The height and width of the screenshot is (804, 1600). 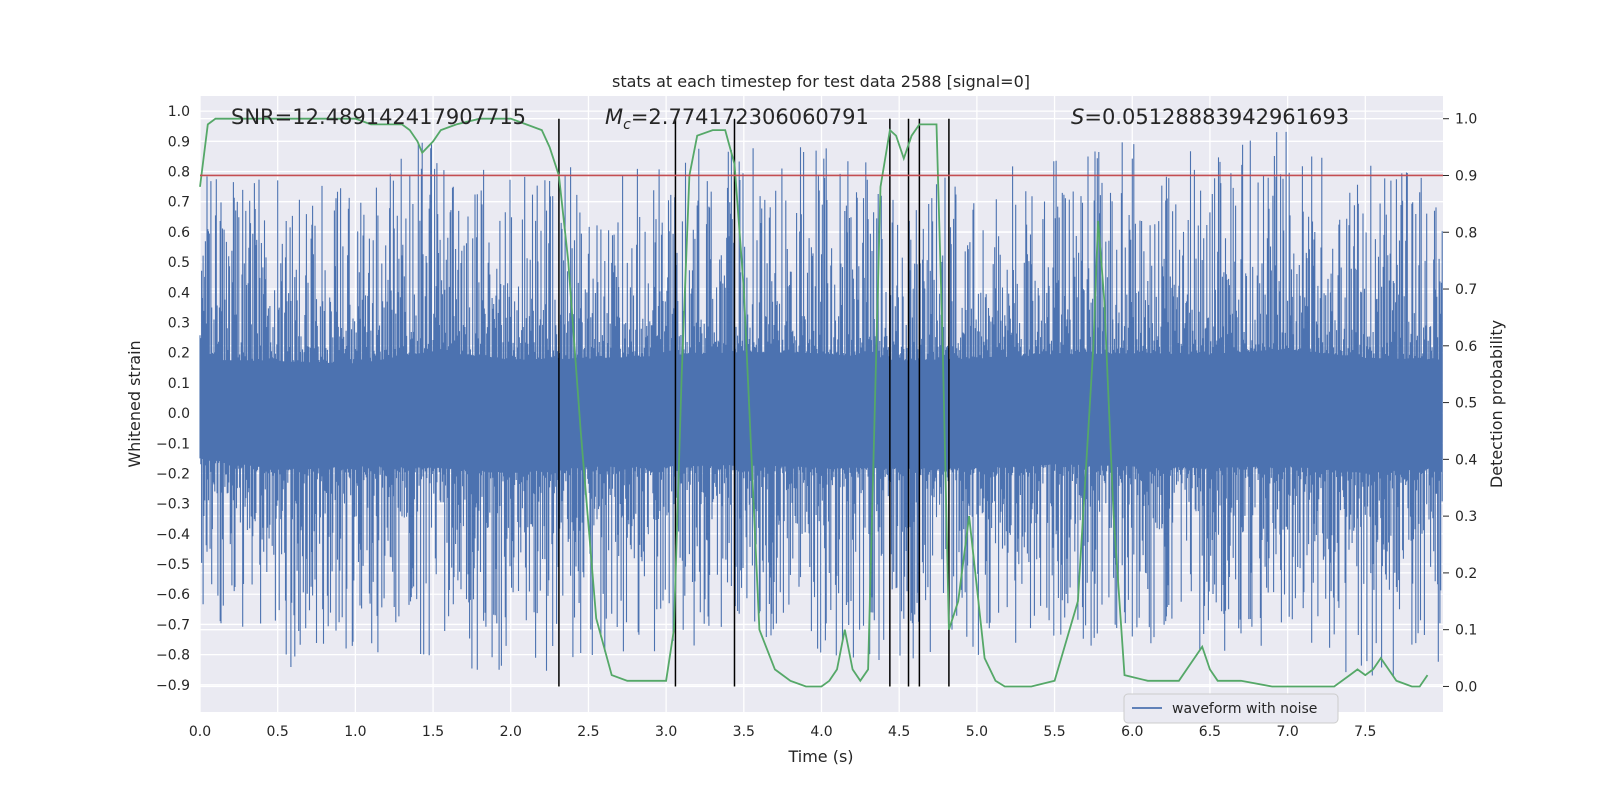 What do you see at coordinates (1365, 732) in the screenshot?
I see `x-tick-label: 7.5` at bounding box center [1365, 732].